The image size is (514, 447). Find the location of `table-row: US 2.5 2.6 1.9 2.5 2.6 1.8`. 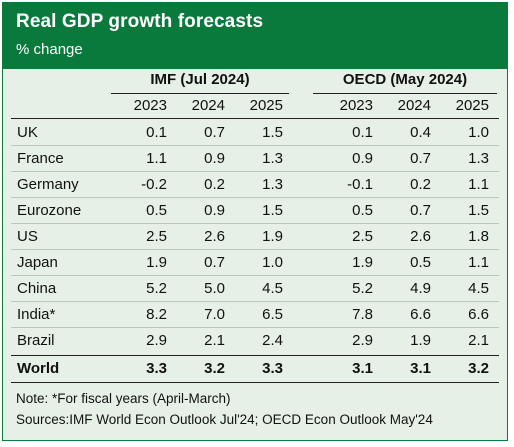

table-row: US 2.5 2.6 1.9 2.5 2.6 1.8 is located at coordinates (255, 237).